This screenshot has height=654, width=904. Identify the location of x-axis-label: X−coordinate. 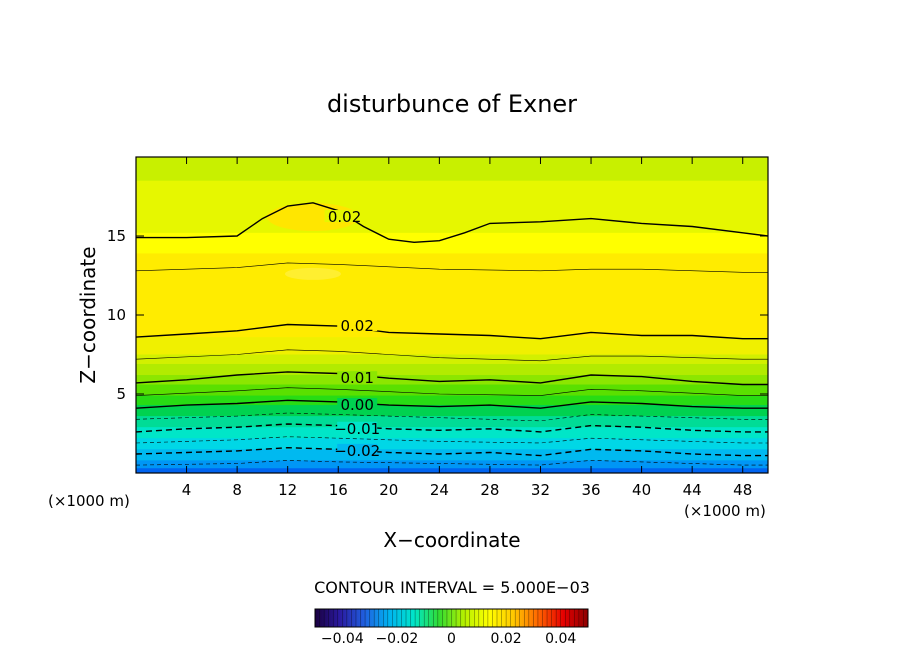
(451, 540).